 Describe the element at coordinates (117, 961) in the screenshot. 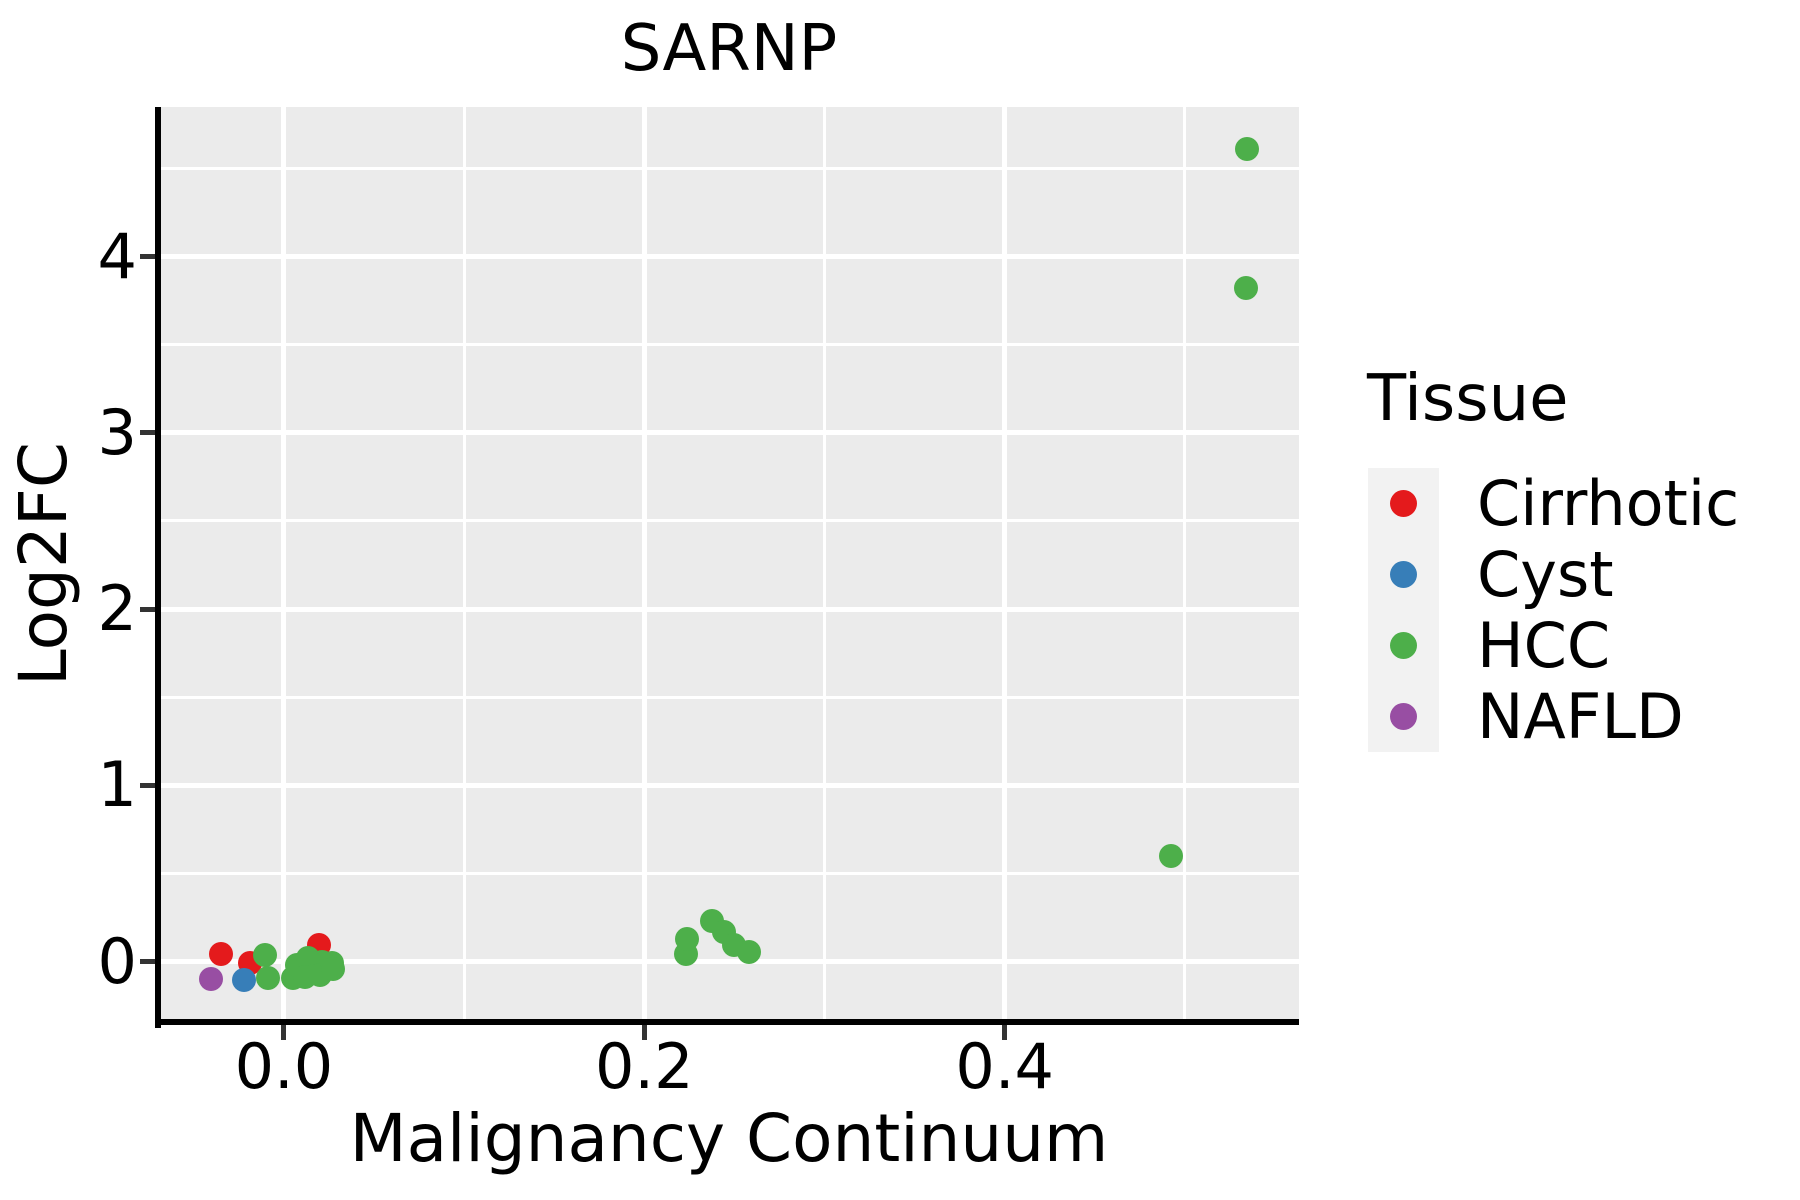

I see `y-tick-label: 0` at that location.